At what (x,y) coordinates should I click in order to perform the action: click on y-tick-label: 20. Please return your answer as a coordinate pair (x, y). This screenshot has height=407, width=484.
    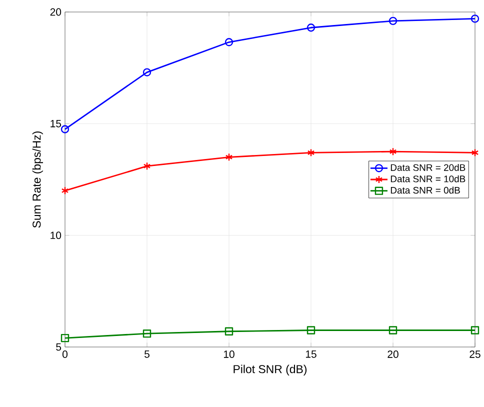
    Looking at the image, I should click on (56, 12).